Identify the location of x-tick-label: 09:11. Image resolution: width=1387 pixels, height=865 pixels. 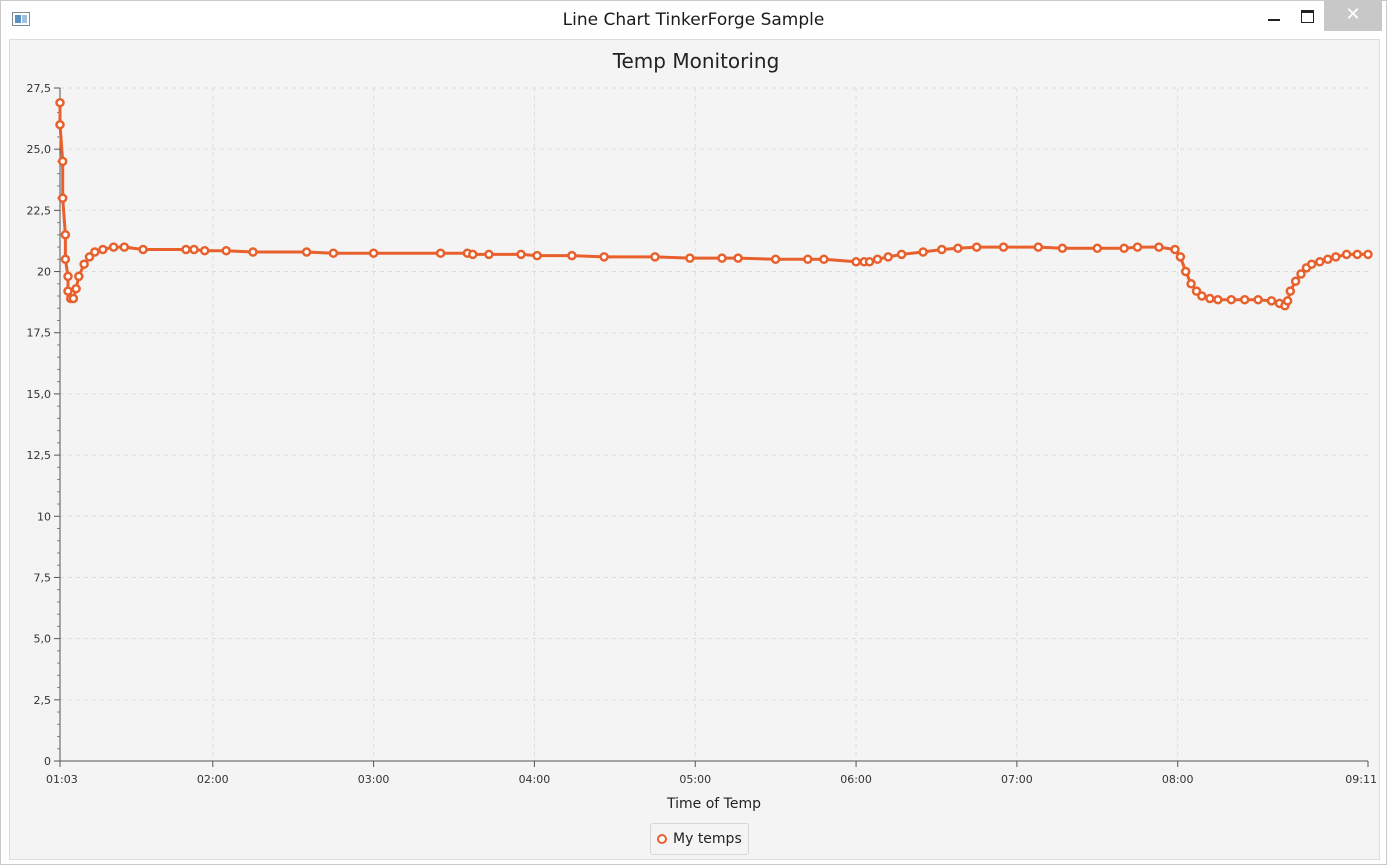
(1361, 779).